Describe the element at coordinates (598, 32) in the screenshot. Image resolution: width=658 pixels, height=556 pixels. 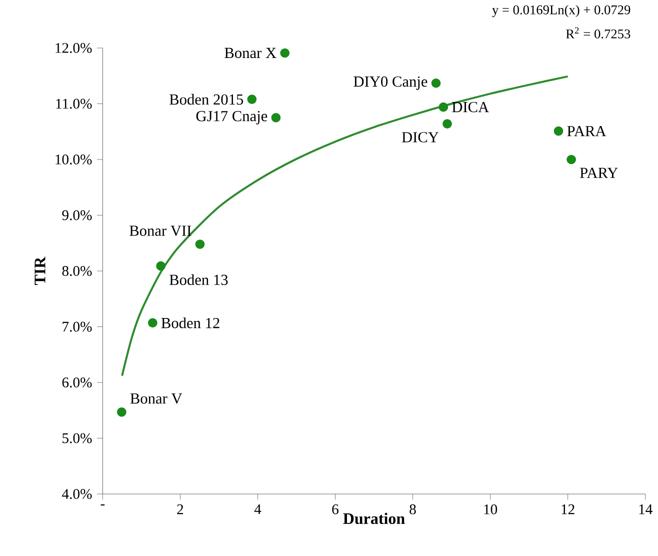
I see `text: R$^{2}$ = 0.7253` at that location.